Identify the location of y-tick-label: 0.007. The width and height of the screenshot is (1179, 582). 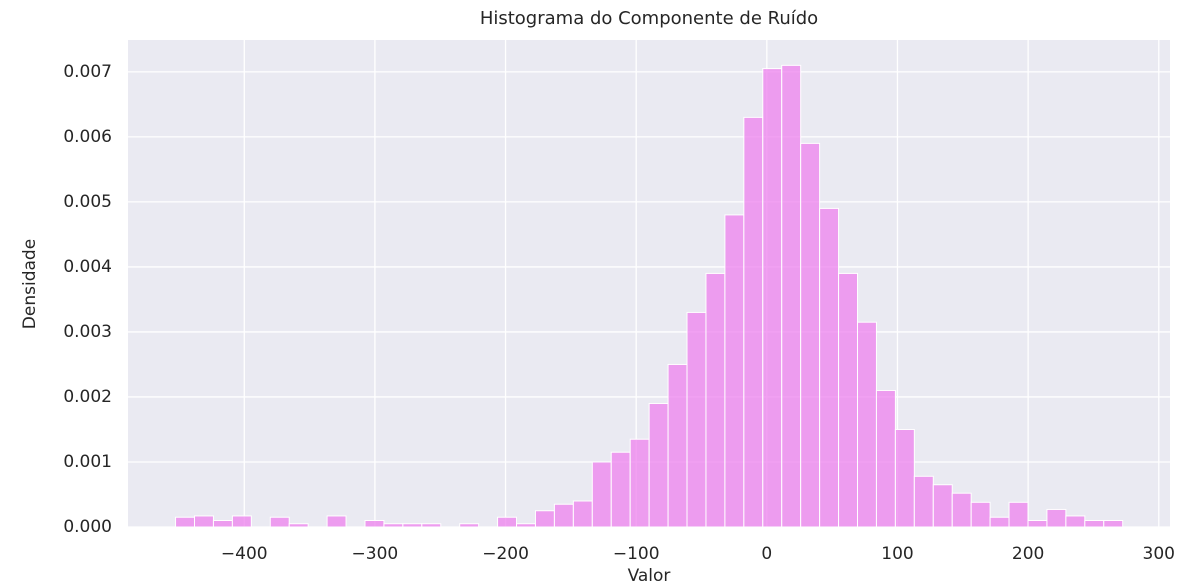
(87, 72).